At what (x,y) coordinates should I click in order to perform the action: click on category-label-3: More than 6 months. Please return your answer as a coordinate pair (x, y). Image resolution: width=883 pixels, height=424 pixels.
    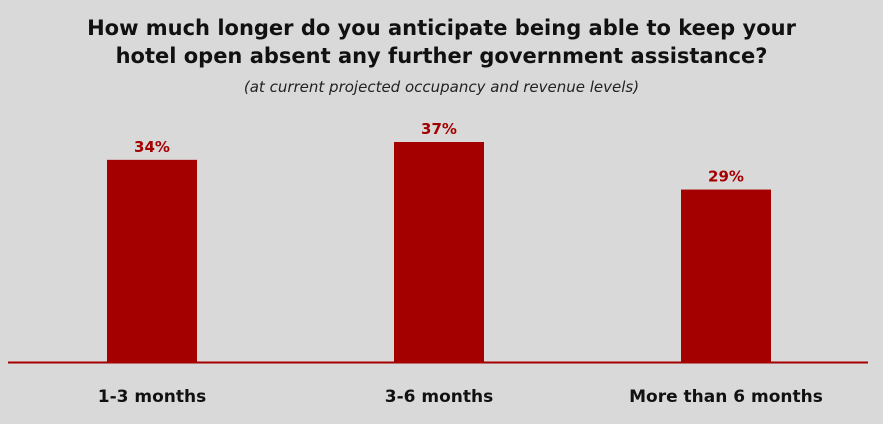
    Looking at the image, I should click on (726, 397).